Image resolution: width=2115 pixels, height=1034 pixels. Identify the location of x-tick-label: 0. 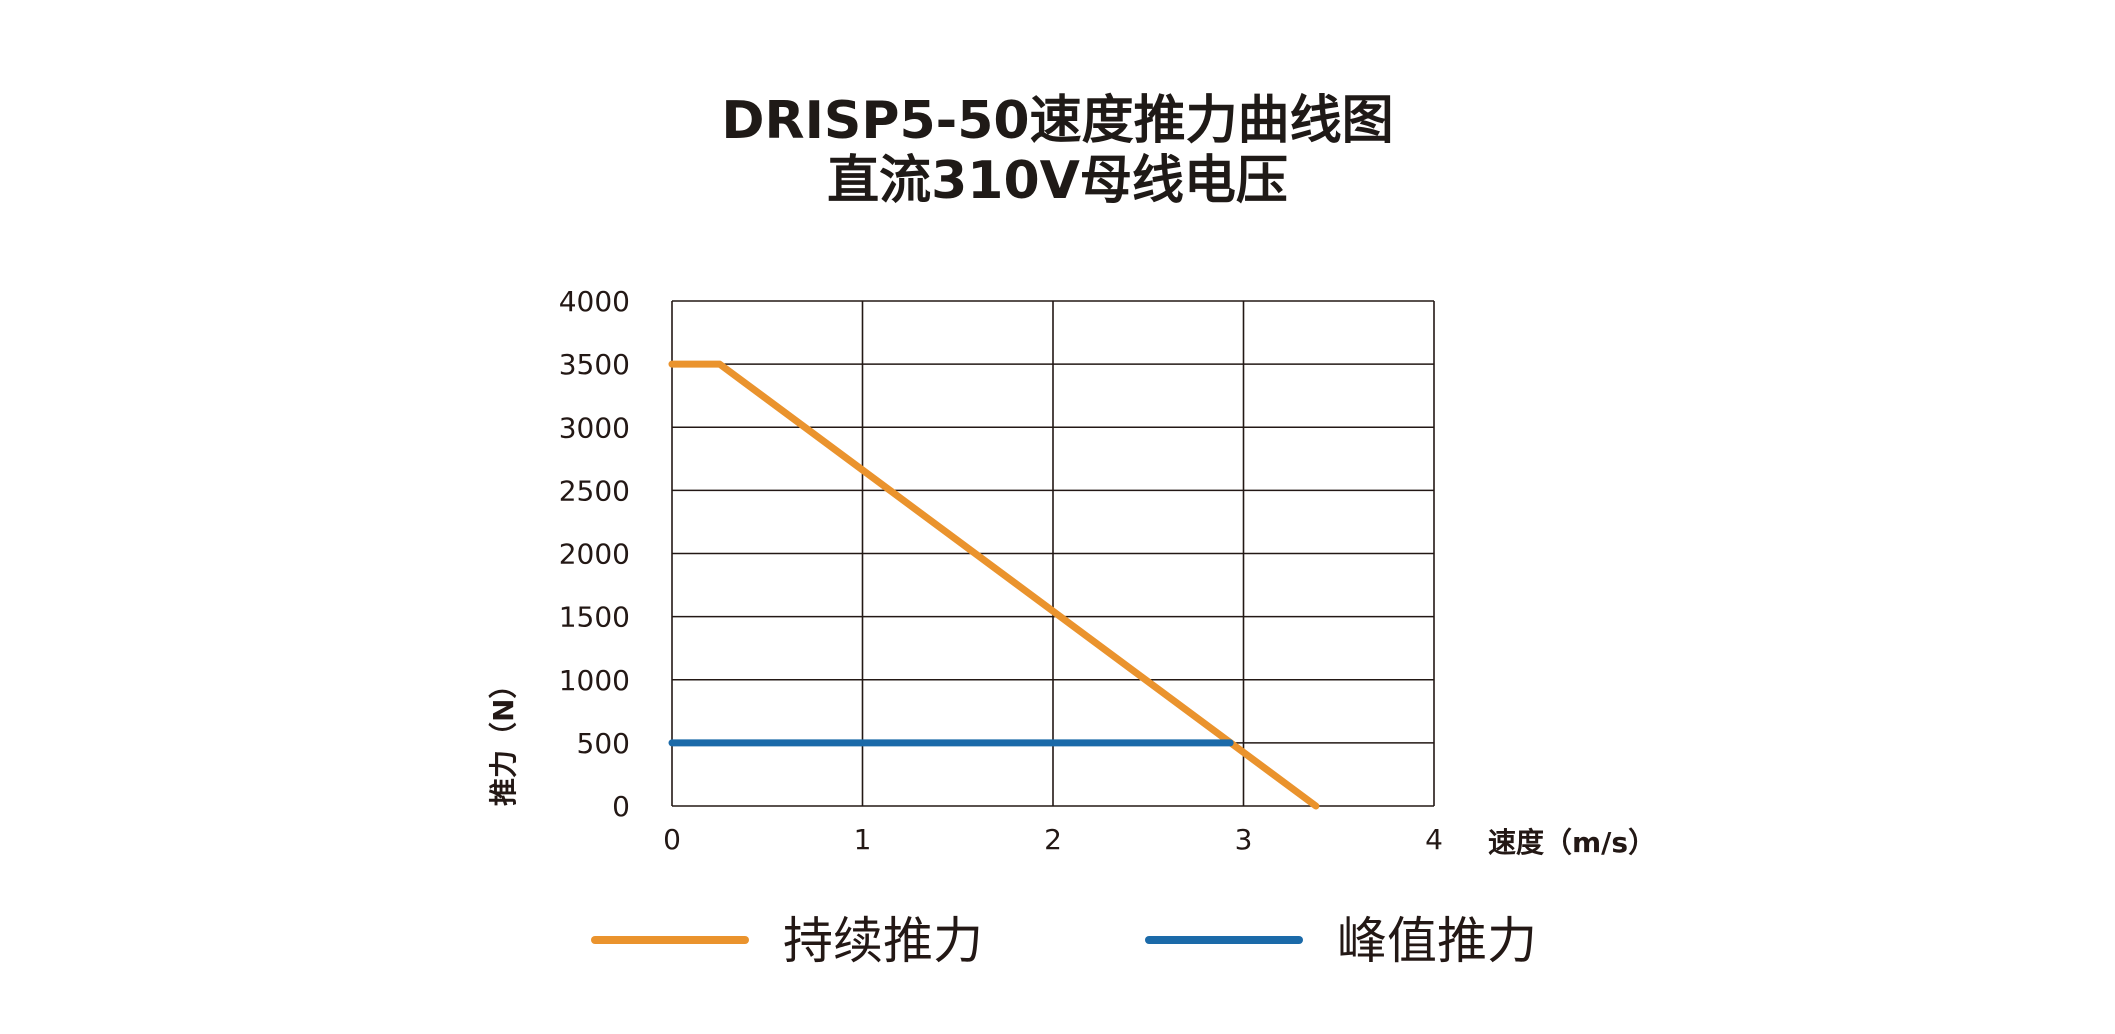
(672, 839).